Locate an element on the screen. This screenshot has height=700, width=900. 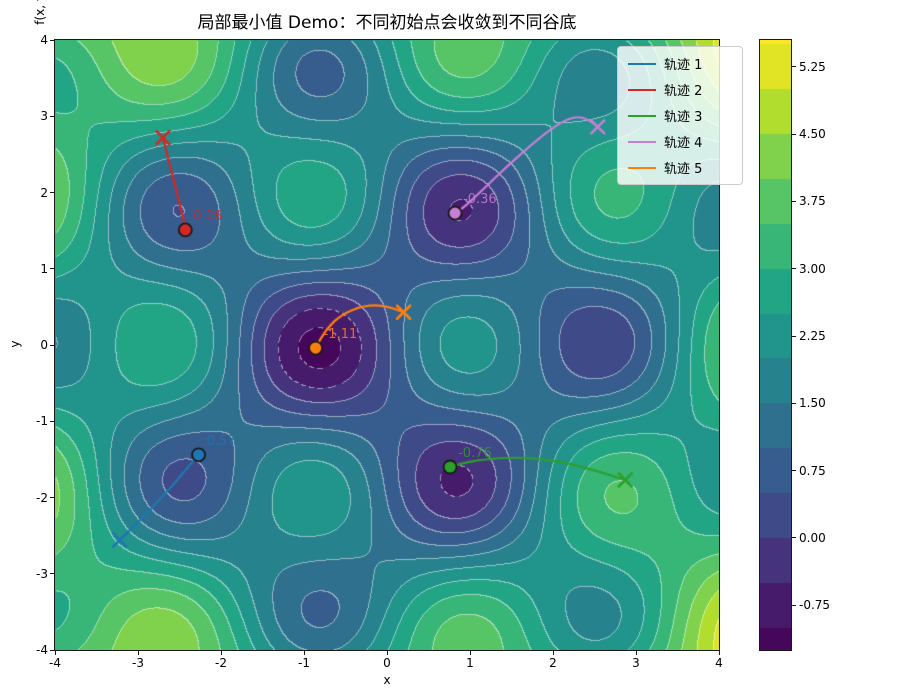
x-axis-label: x is located at coordinates (387, 680).